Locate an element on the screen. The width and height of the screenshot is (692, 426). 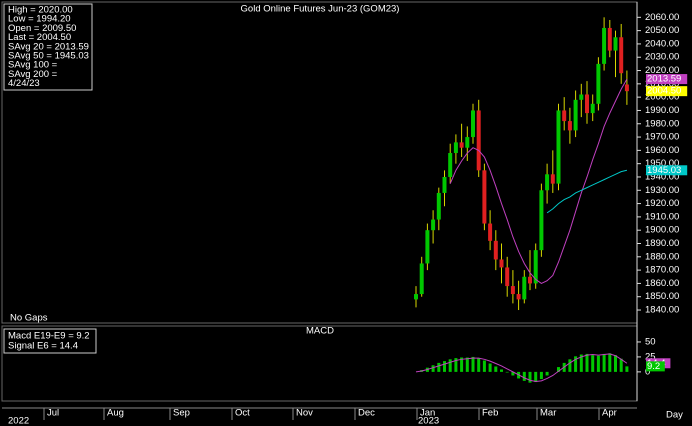
y-tick-label: 1840.00 is located at coordinates (662, 310).